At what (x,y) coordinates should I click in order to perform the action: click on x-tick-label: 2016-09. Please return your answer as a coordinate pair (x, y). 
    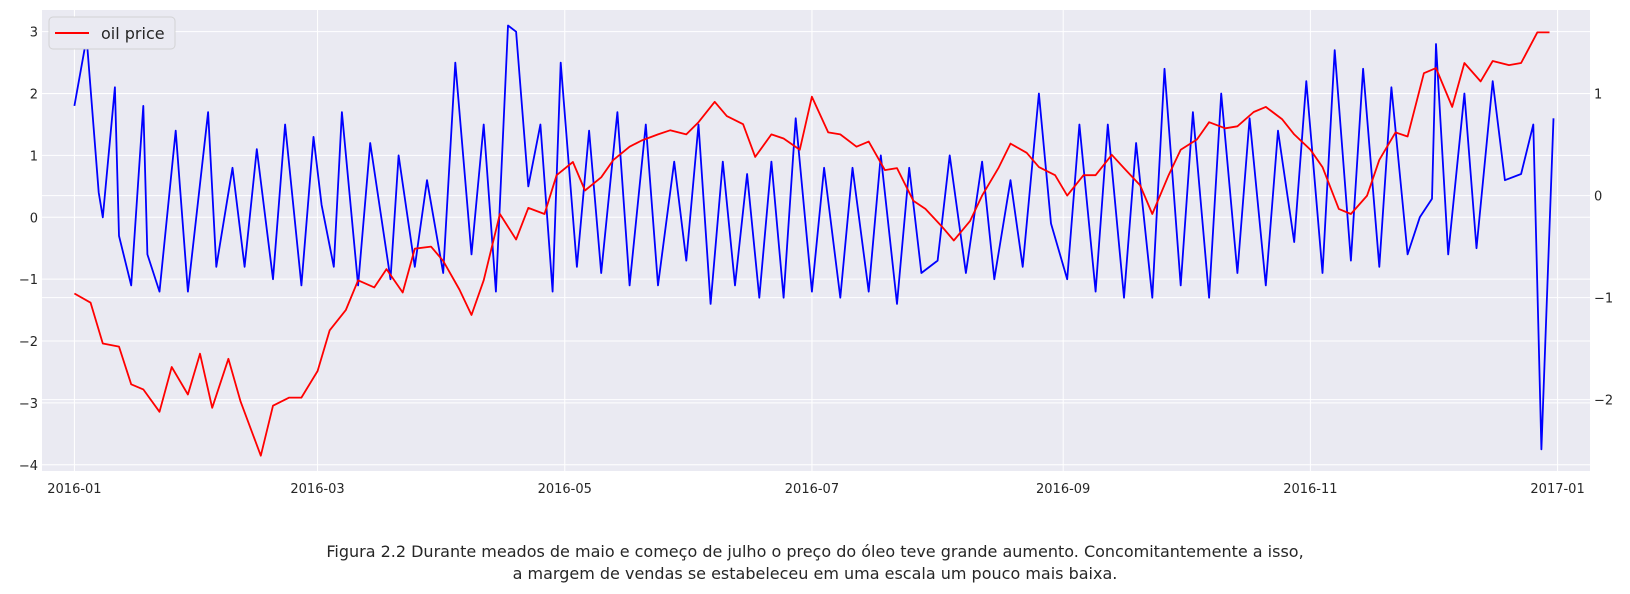
    Looking at the image, I should click on (1063, 489).